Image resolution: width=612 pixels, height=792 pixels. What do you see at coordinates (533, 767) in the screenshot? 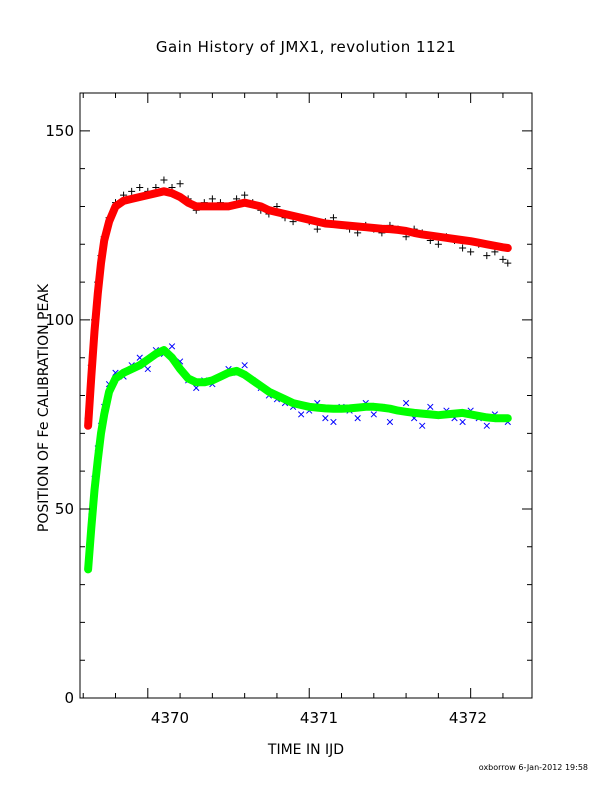
I see `footer-credit: oxborrow 6-Jan-2012 19:58` at bounding box center [533, 767].